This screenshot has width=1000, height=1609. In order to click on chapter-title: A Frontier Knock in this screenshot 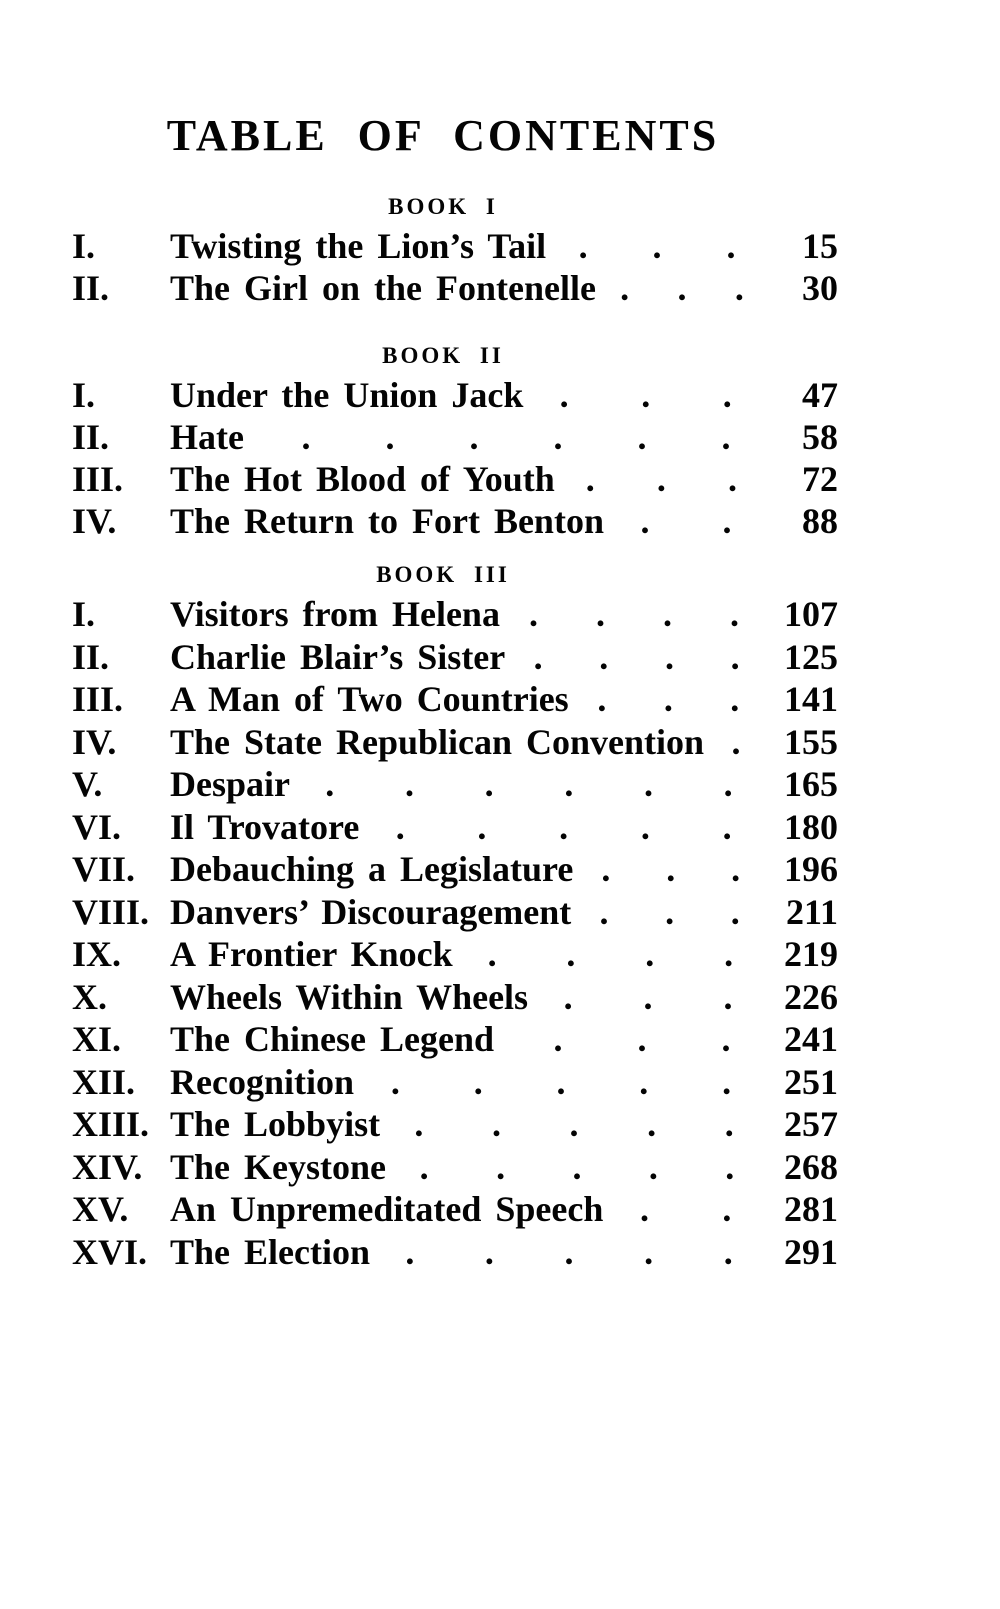, I will do `click(311, 954)`.